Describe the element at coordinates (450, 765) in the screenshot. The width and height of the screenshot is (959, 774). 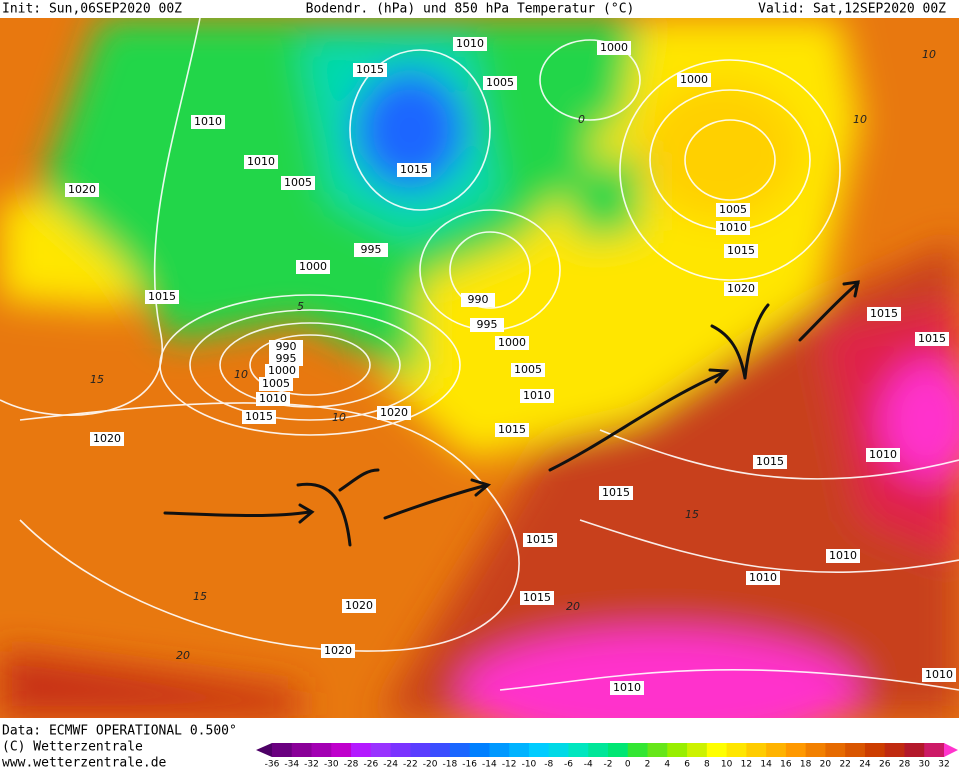
I see `scale-label: -18` at that location.